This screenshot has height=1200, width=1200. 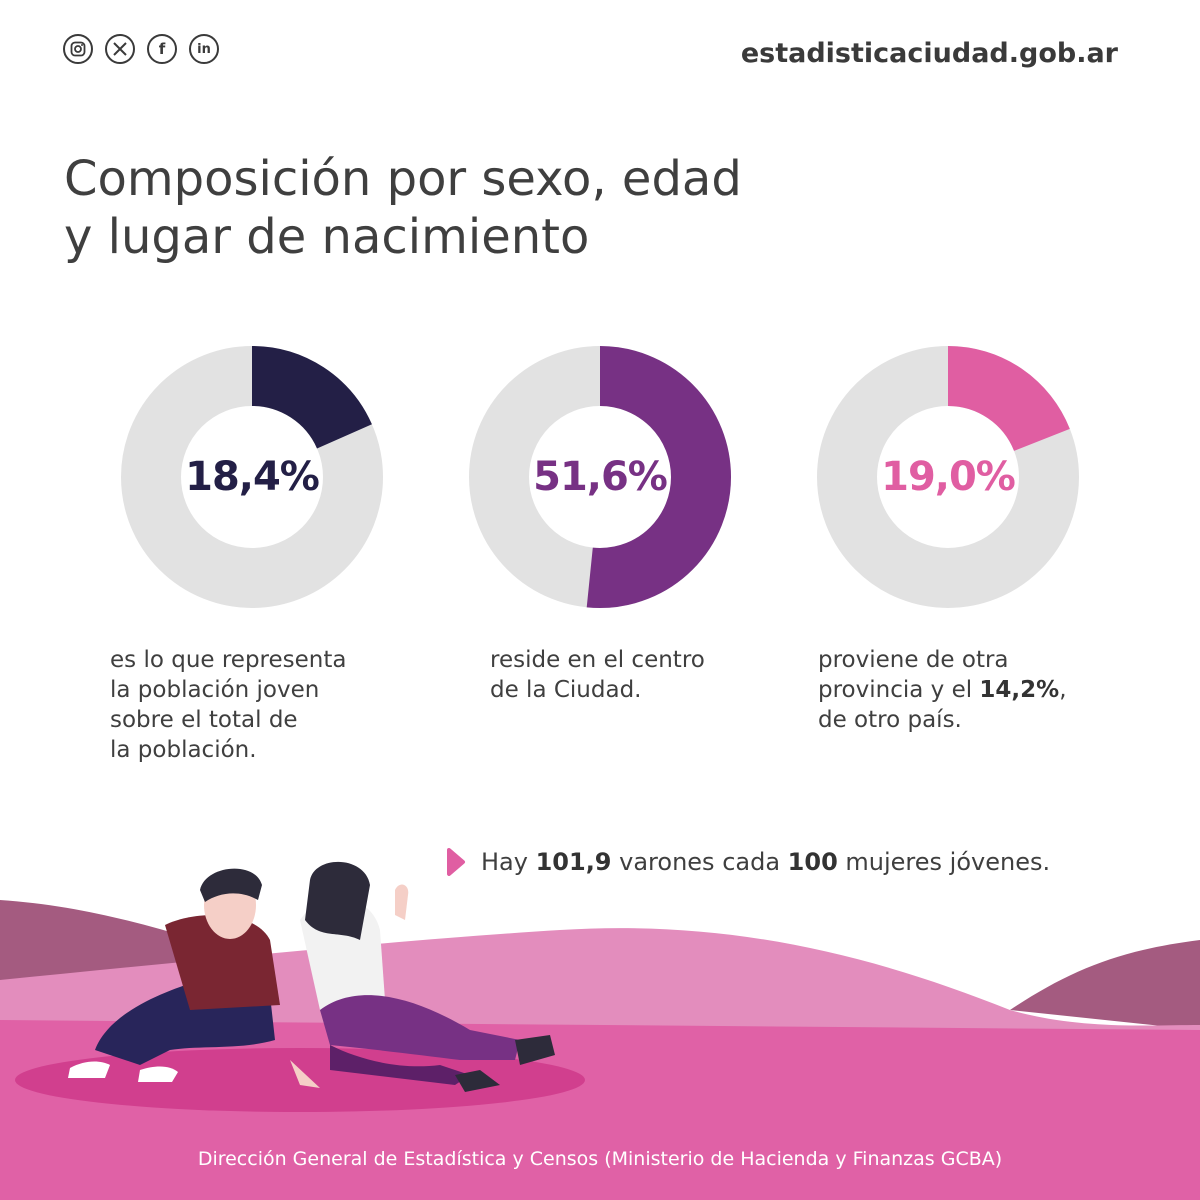 What do you see at coordinates (566, 690) in the screenshot?
I see `desc-line: de la Ciudad.` at bounding box center [566, 690].